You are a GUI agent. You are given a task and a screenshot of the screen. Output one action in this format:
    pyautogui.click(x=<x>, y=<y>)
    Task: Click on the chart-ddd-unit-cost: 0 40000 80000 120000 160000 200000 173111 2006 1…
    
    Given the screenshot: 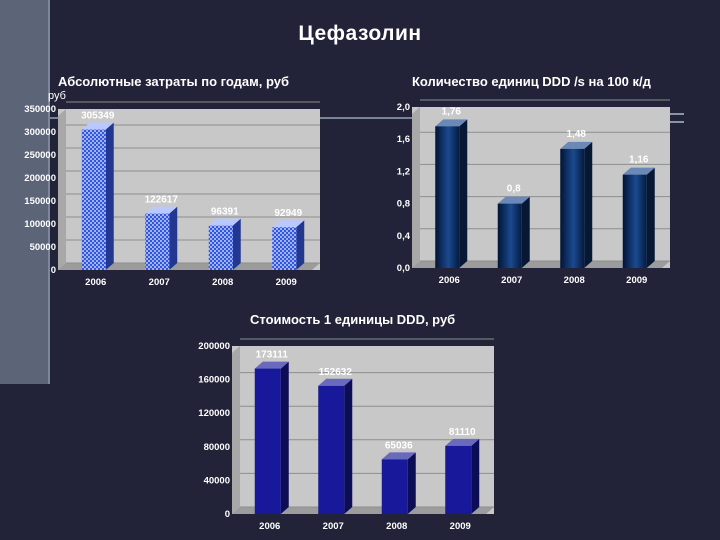 What is the action you would take?
    pyautogui.click(x=346, y=435)
    